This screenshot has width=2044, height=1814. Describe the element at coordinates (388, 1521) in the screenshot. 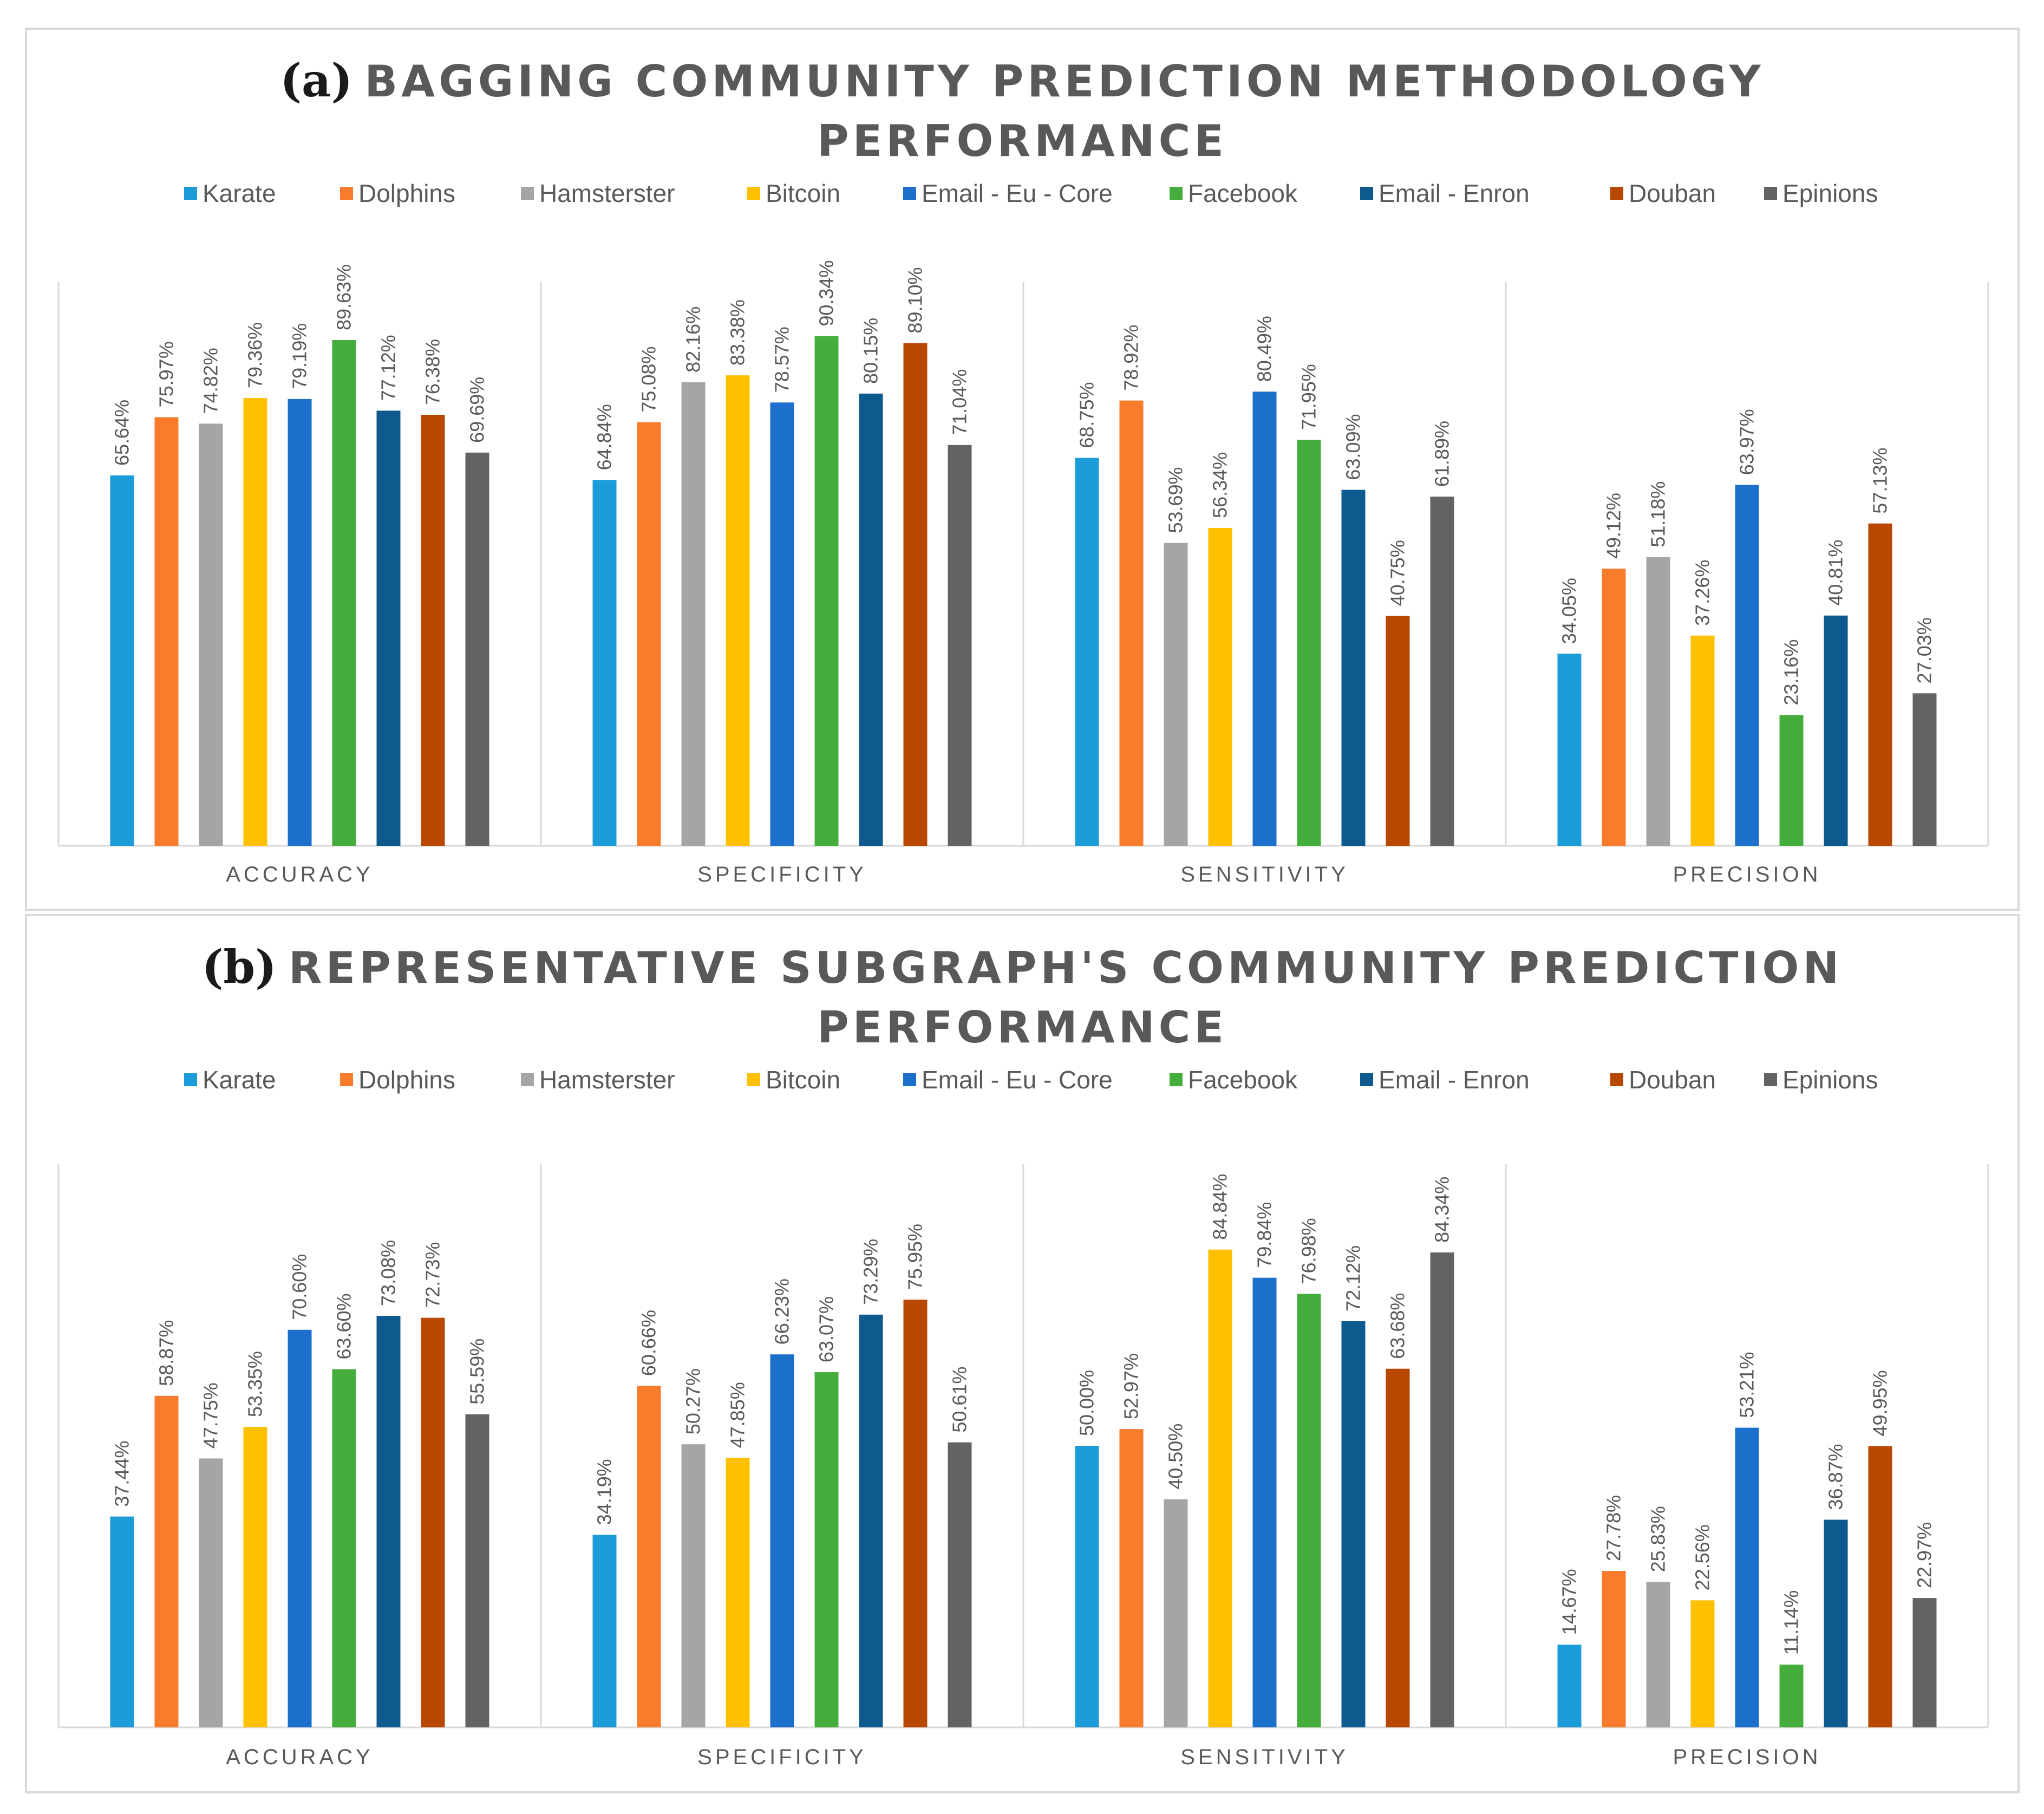

I see `bar-accuracy-email-enron-b` at that location.